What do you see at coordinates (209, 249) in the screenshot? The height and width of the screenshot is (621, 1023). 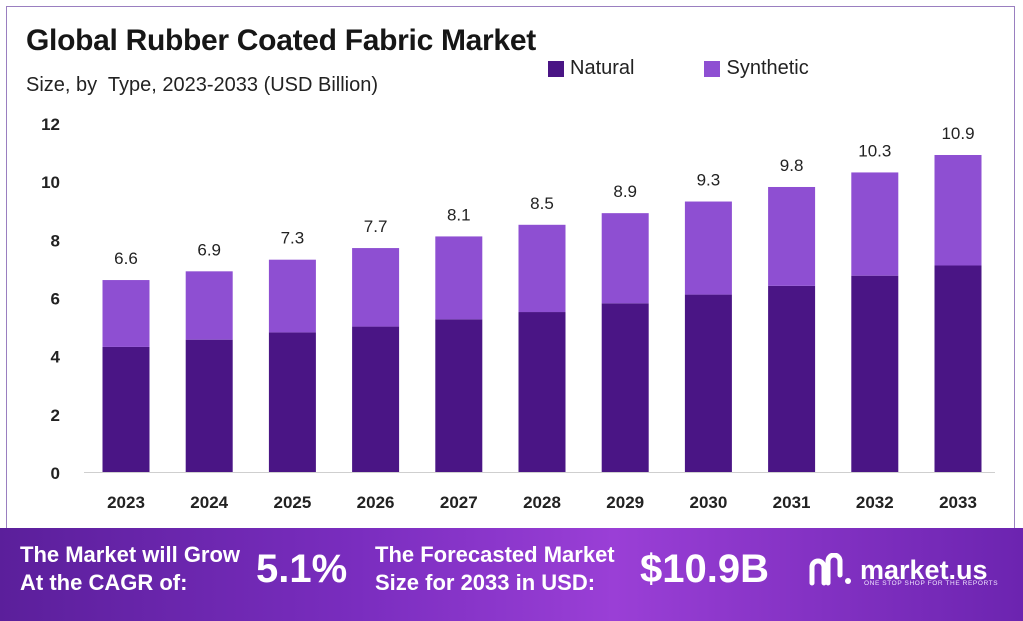 I see `data-label-total-2024: 6.9` at bounding box center [209, 249].